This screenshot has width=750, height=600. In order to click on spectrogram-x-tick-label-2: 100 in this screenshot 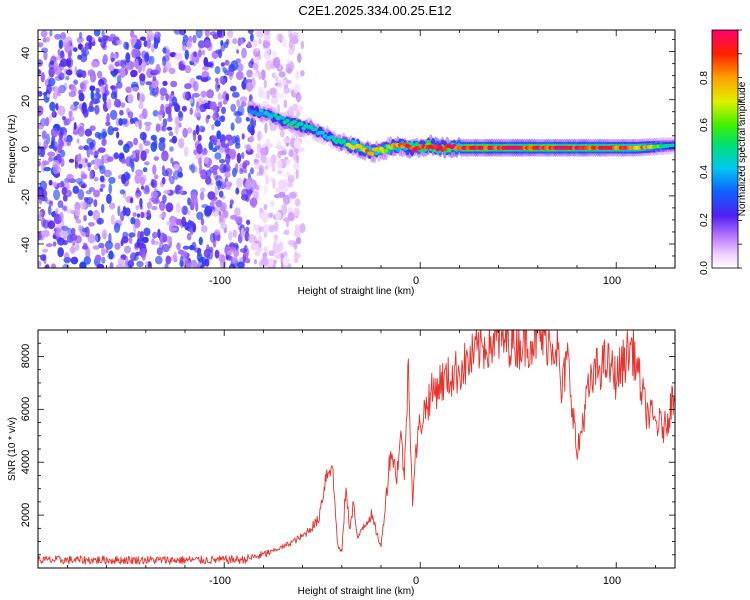, I will do `click(612, 281)`.